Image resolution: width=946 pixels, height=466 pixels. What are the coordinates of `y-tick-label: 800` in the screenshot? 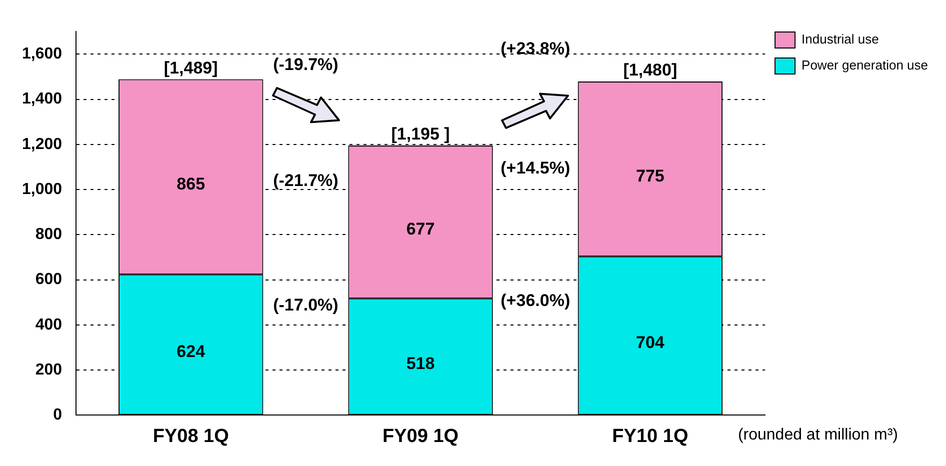 It's located at (48, 235).